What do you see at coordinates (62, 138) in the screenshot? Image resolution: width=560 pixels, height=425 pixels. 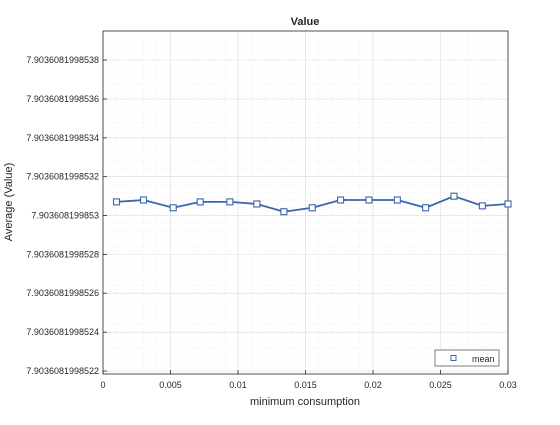 I see `y-tick-label: 7.9036081998534` at bounding box center [62, 138].